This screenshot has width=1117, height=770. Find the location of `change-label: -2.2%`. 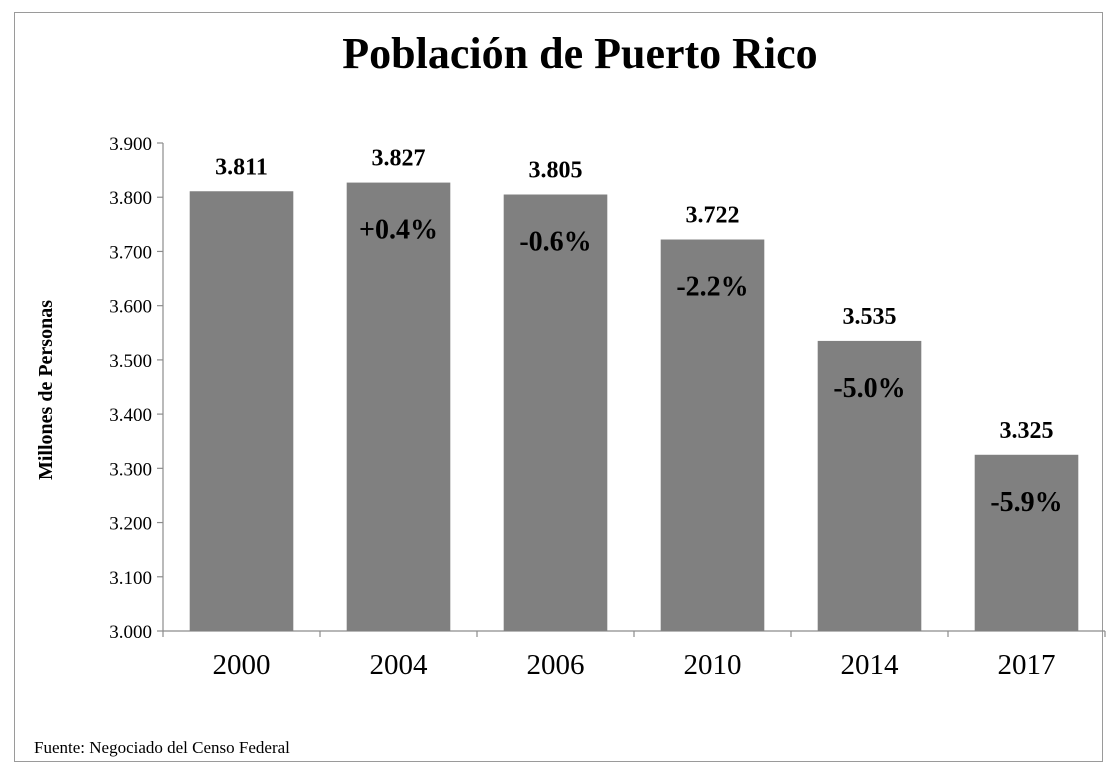

change-label: -2.2% is located at coordinates (712, 287).